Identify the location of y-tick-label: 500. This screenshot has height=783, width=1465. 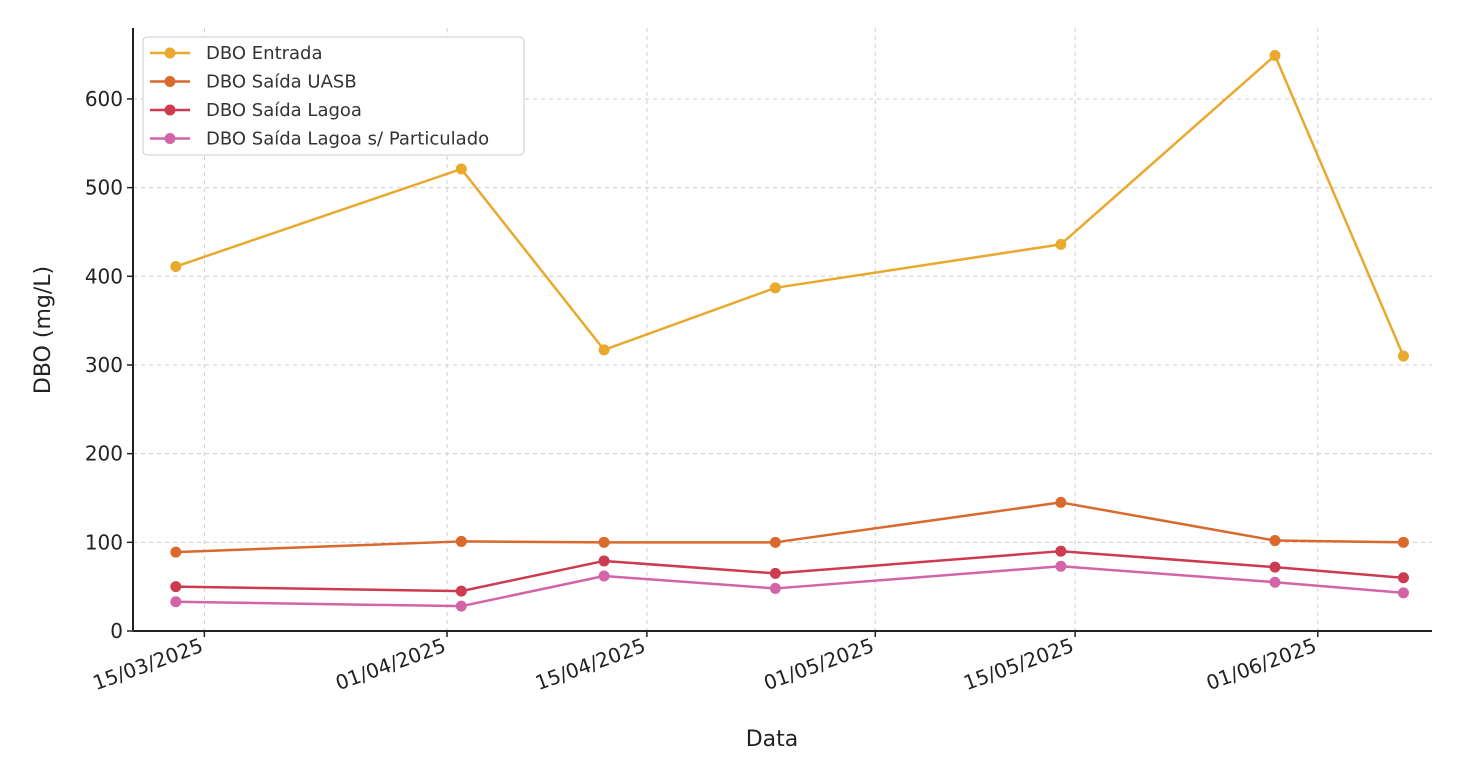
(104, 188).